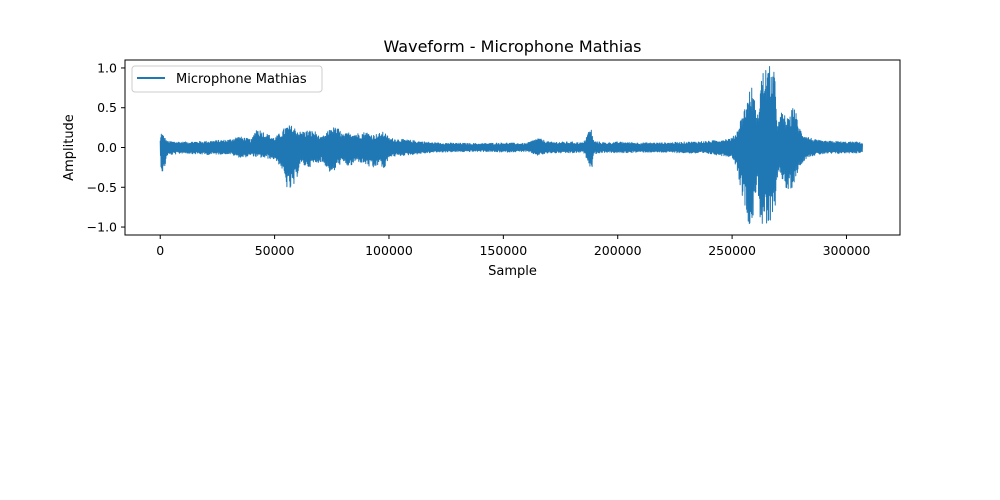 This screenshot has width=1000, height=500. Describe the element at coordinates (618, 250) in the screenshot. I see `x-tick-label: 200000` at that location.